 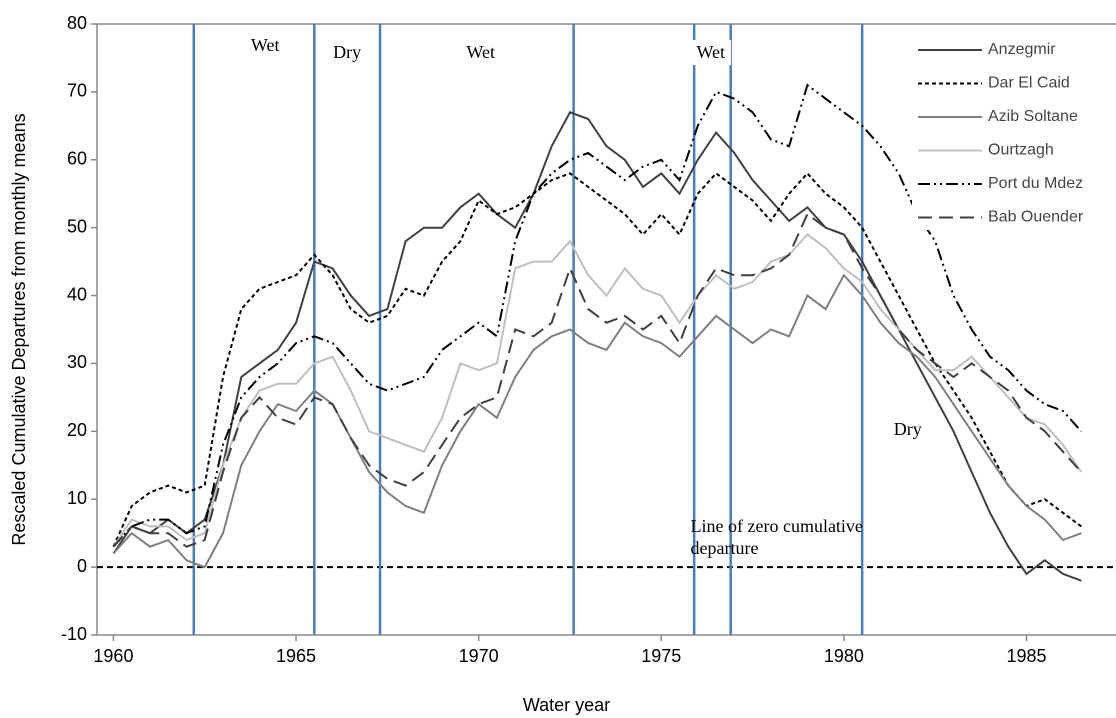 I want to click on x-tick-label: 1985, so click(x=1026, y=656).